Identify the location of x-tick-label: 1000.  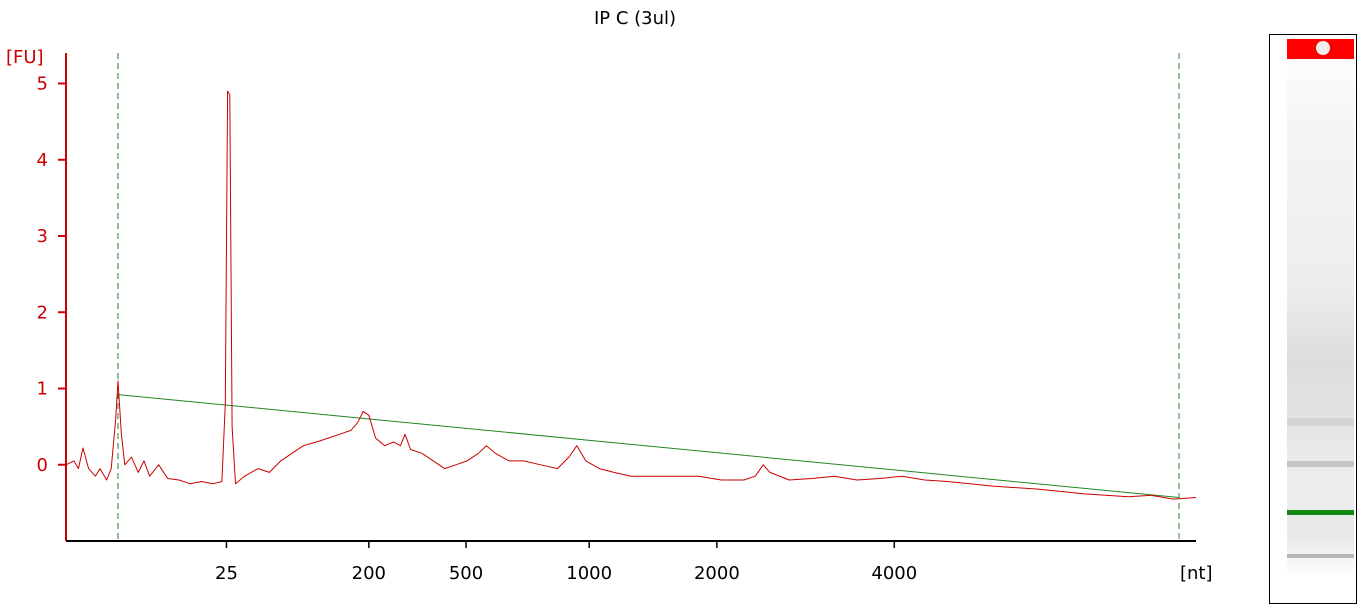
(589, 573).